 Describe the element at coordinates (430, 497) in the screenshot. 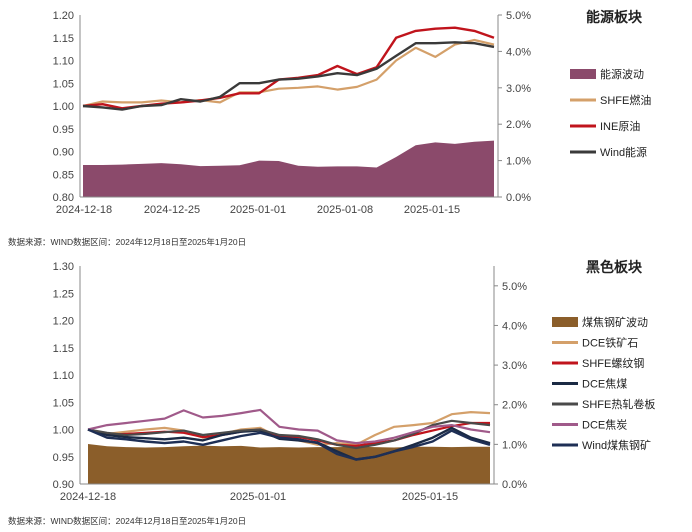

I see `ferrous-x-tick-label: 2025-01-15` at that location.